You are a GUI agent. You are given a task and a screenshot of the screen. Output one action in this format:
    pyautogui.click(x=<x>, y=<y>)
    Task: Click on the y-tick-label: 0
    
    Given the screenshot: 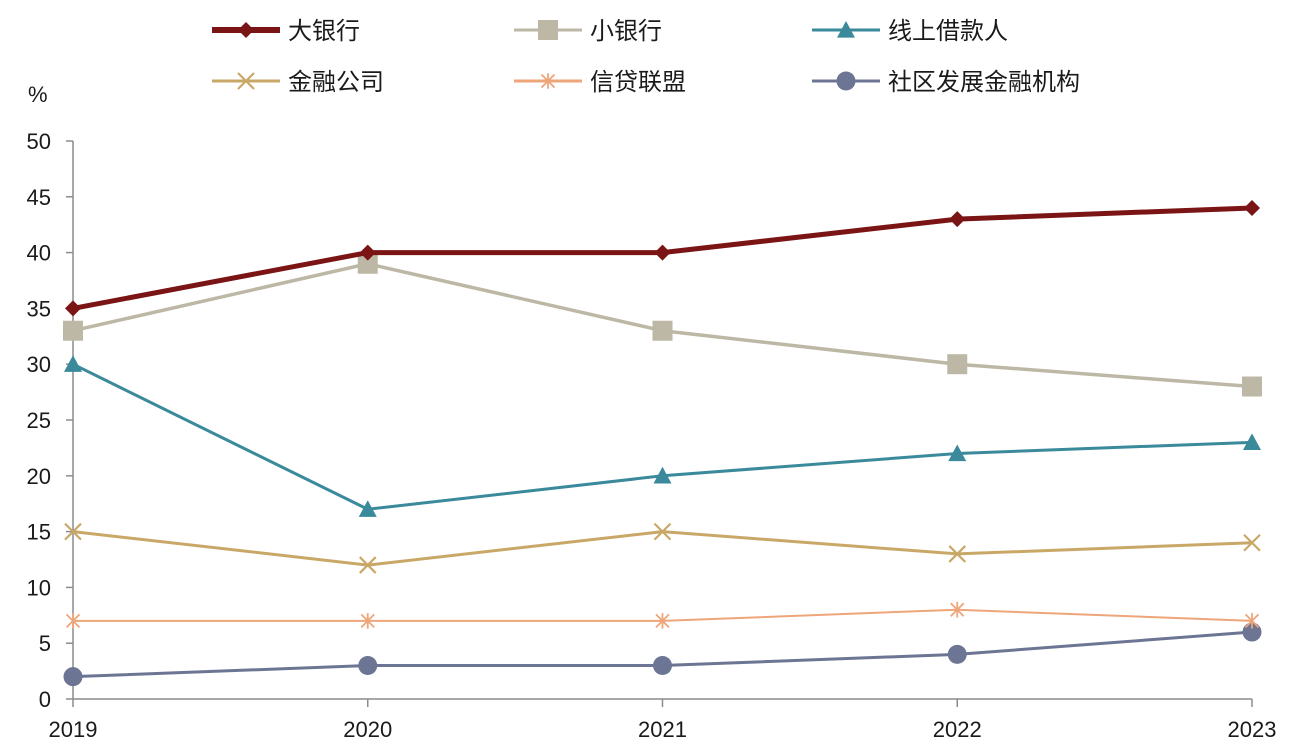 What is the action you would take?
    pyautogui.click(x=45, y=699)
    